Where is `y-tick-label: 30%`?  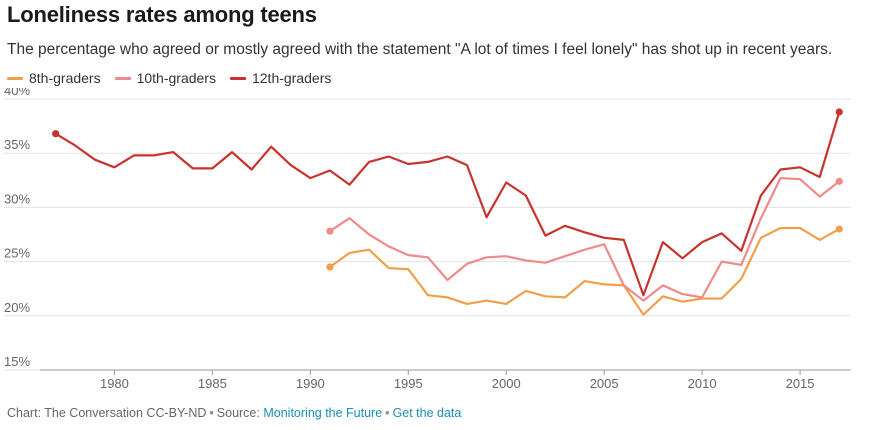 y-tick-label: 30% is located at coordinates (17, 198).